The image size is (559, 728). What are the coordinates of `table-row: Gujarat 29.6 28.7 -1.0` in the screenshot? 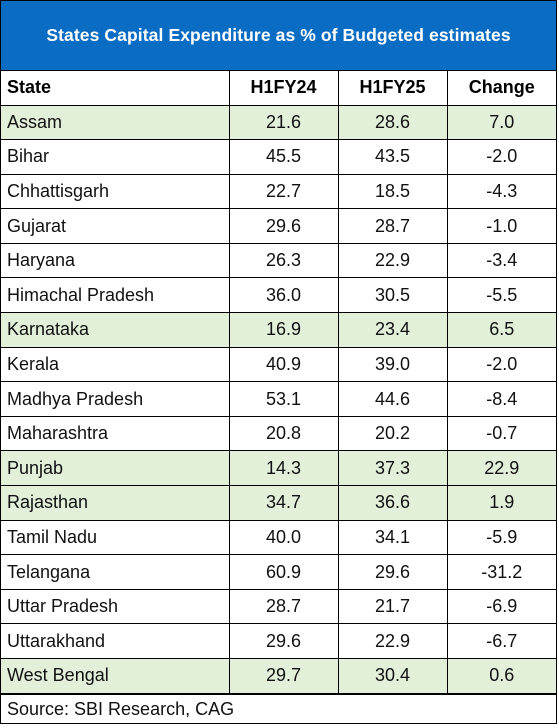 It's located at (278, 226).